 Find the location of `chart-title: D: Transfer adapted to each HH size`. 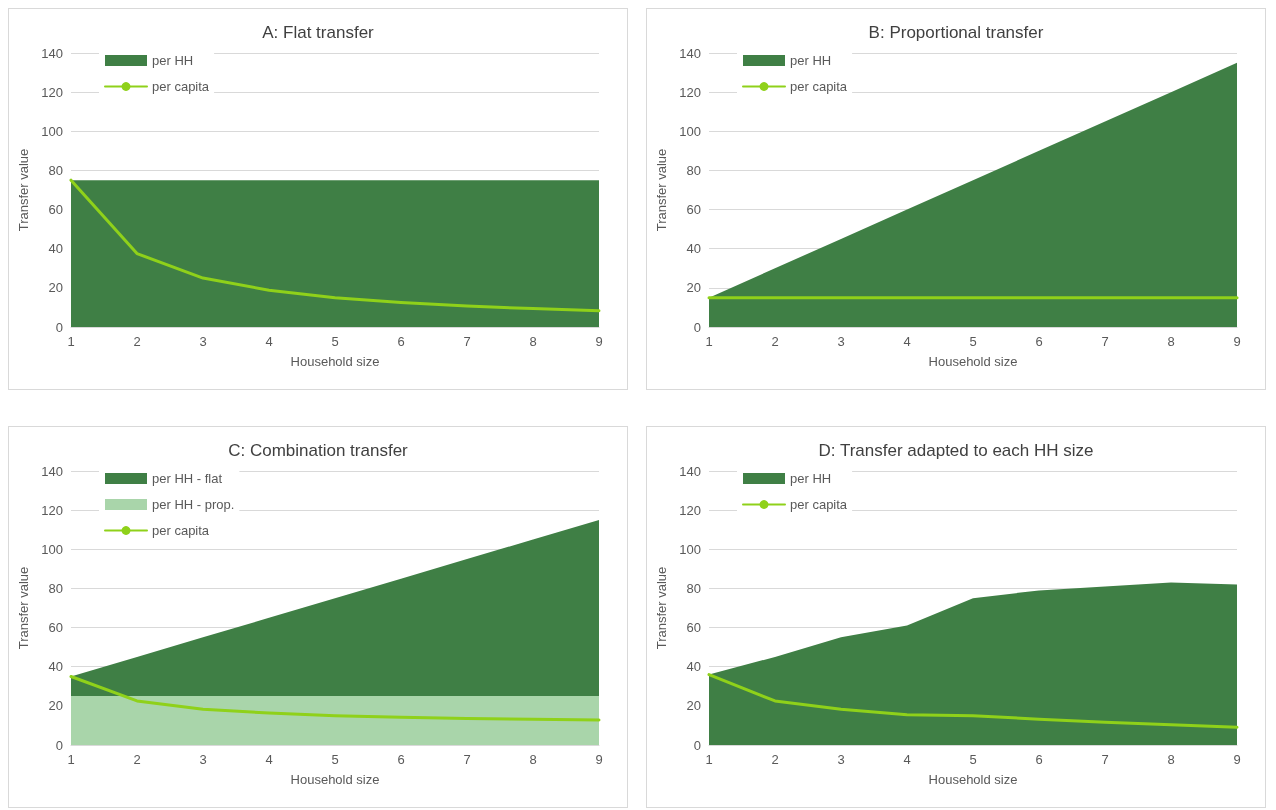

chart-title: D: Transfer adapted to each HH size is located at coordinates (956, 450).